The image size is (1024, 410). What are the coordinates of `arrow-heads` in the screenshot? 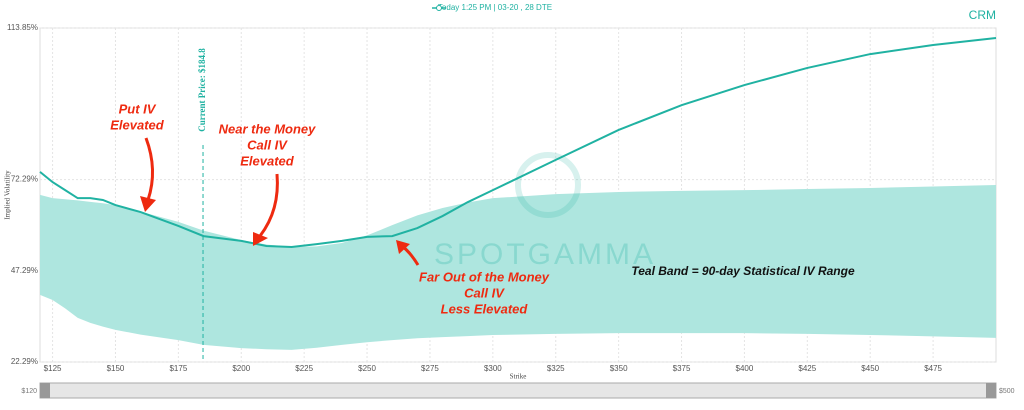 It's located at (275, 225).